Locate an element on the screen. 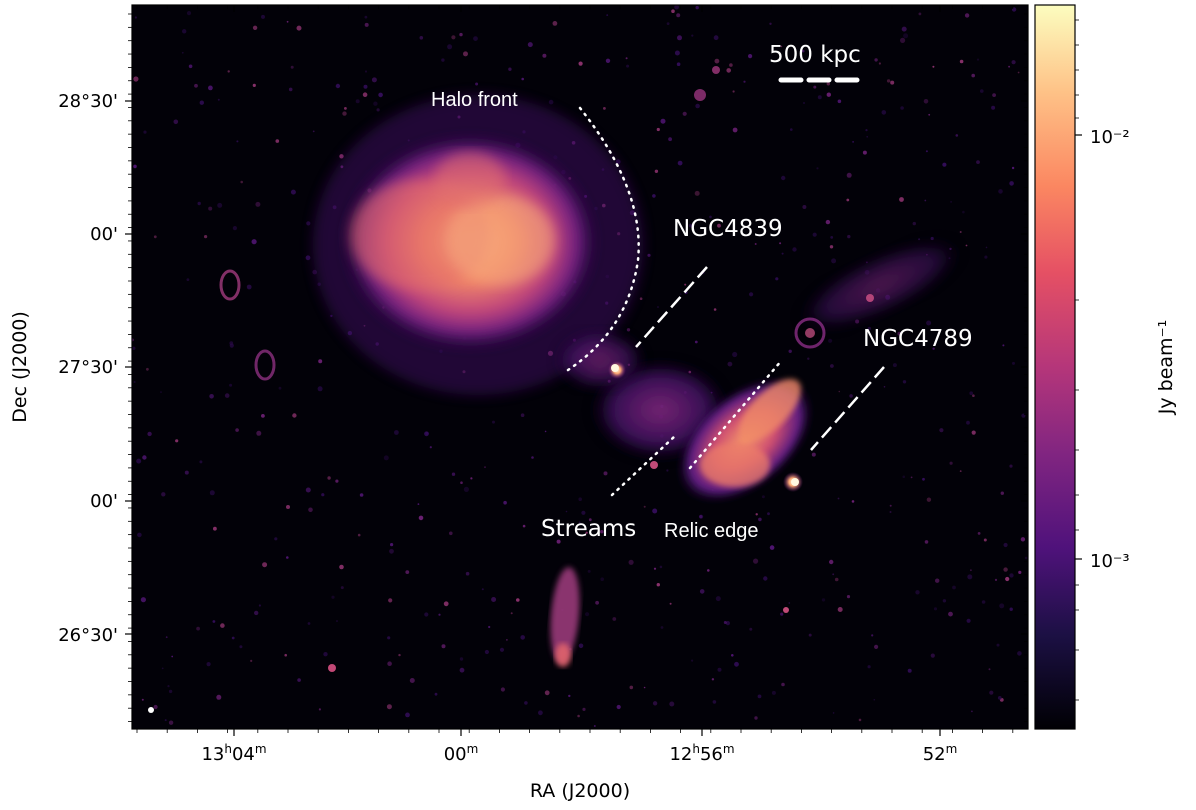 The width and height of the screenshot is (1196, 810). dec-tick-label: 00' is located at coordinates (104, 501).